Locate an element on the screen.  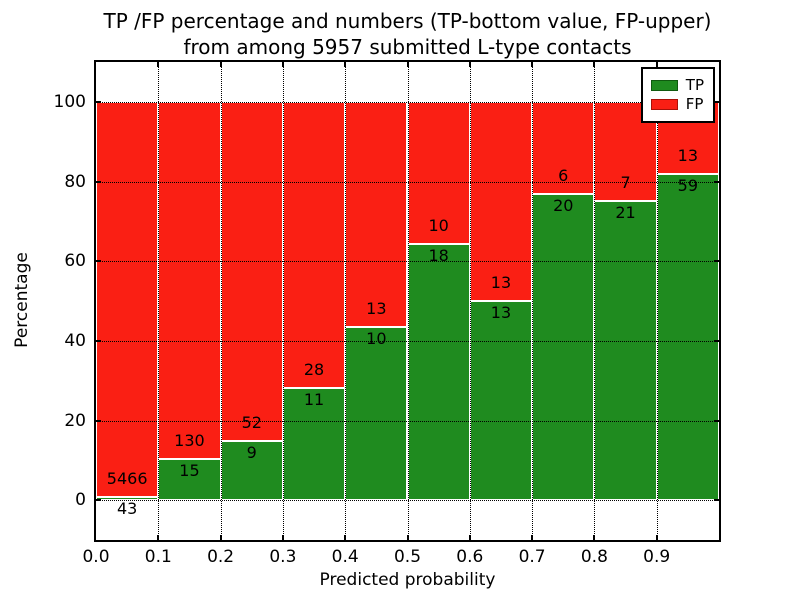
x-tick-label: 0.9 is located at coordinates (657, 557).